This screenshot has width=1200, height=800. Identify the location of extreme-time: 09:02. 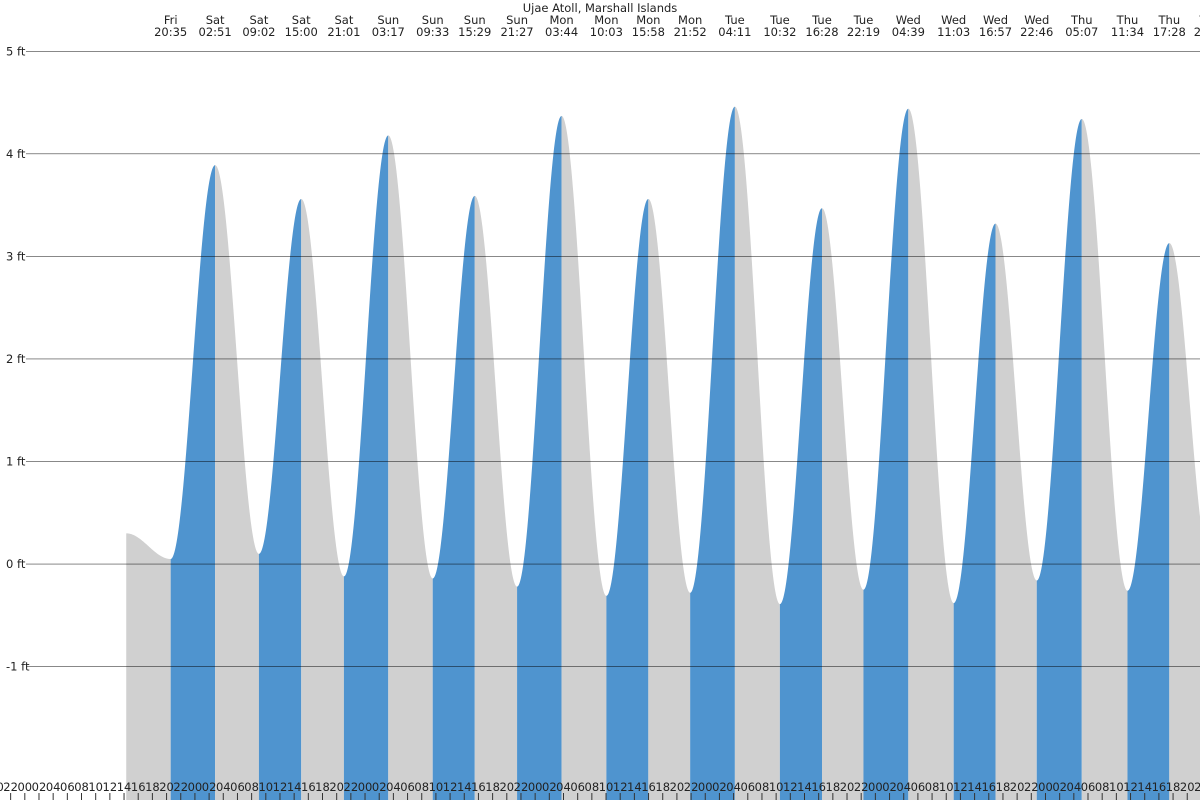
(258, 32).